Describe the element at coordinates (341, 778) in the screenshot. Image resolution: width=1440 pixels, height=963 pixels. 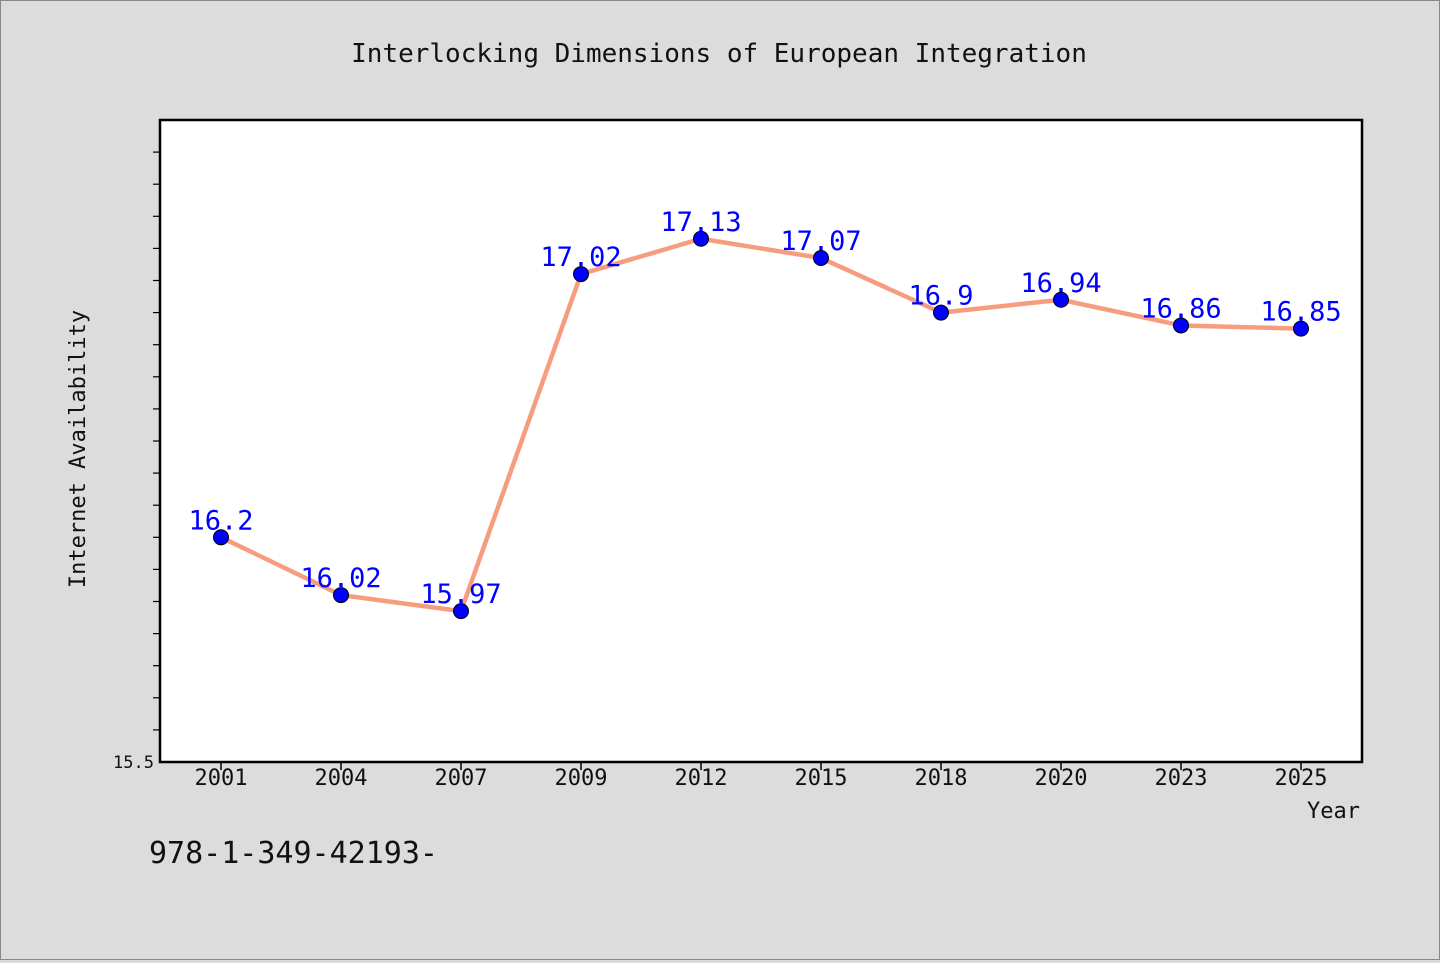
I see `x-tick-label: 2004` at that location.